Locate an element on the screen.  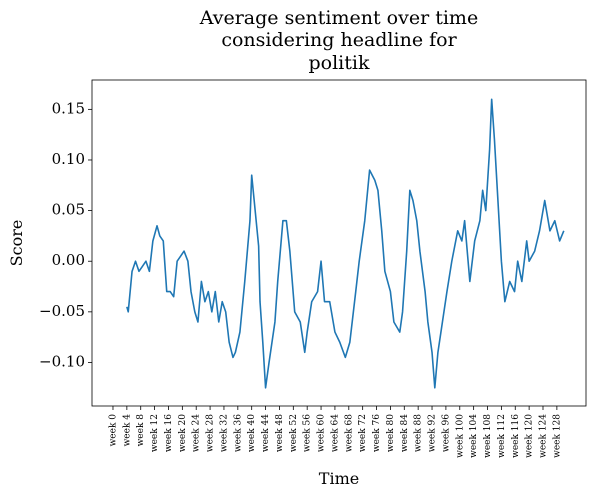
chart-title: politik is located at coordinates (339, 63).